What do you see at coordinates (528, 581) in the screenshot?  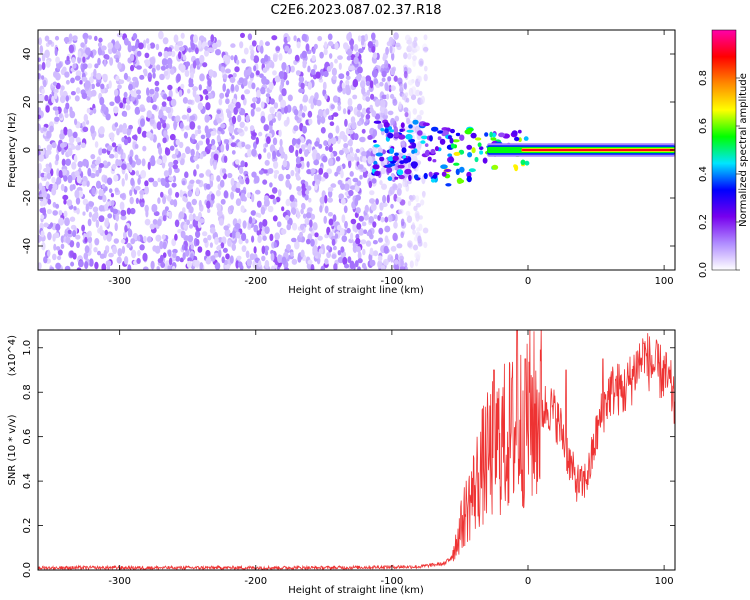 I see `snr-x-tick-label: 0` at bounding box center [528, 581].